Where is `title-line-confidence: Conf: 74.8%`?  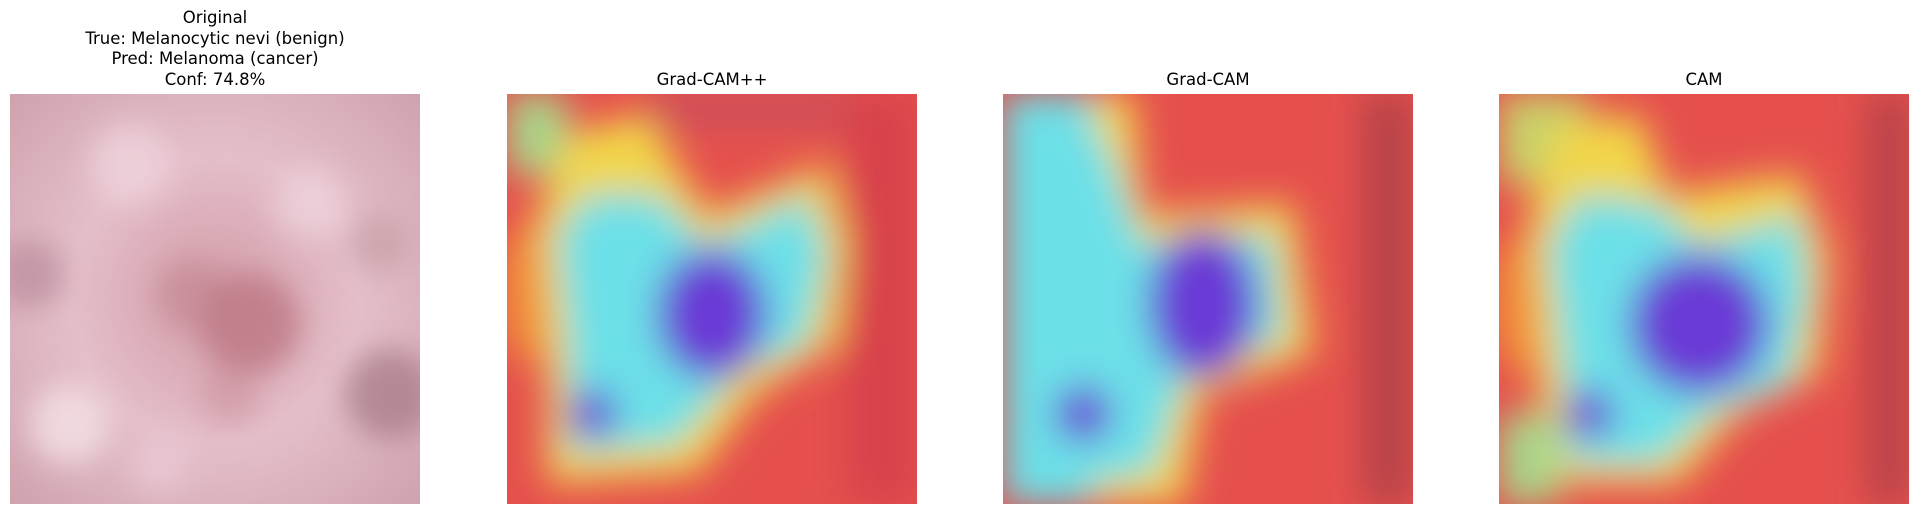 title-line-confidence: Conf: 74.8% is located at coordinates (215, 79).